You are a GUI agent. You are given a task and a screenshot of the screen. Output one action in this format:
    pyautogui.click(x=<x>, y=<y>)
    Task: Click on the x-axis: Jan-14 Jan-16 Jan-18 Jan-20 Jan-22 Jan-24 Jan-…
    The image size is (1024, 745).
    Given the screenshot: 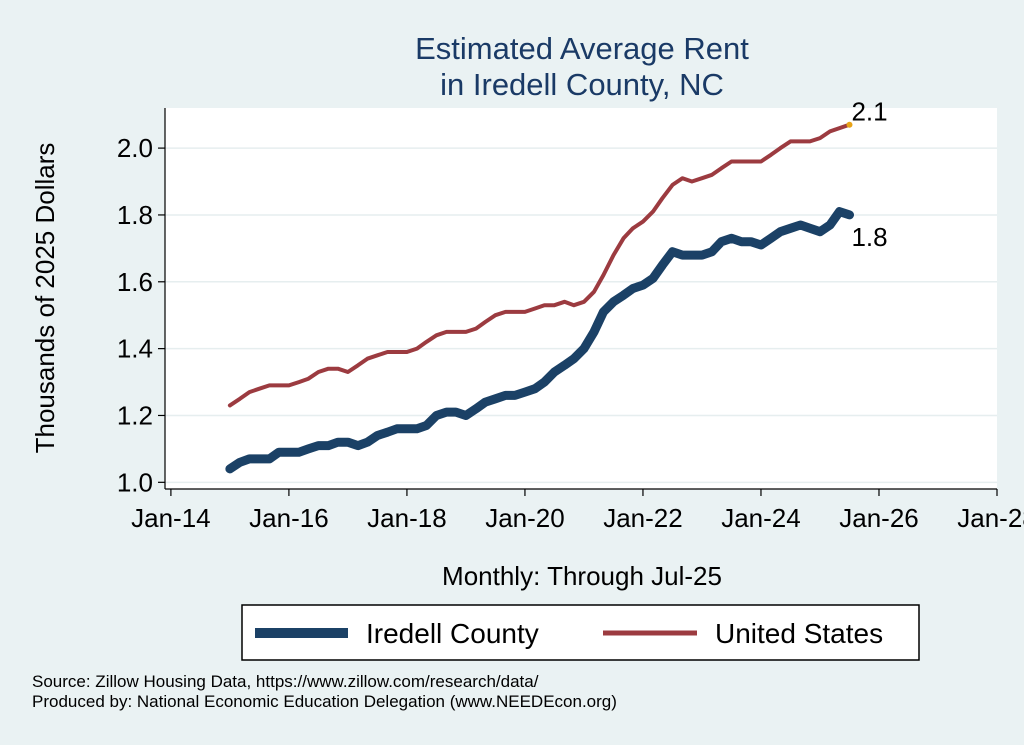 What is the action you would take?
    pyautogui.click(x=577, y=510)
    